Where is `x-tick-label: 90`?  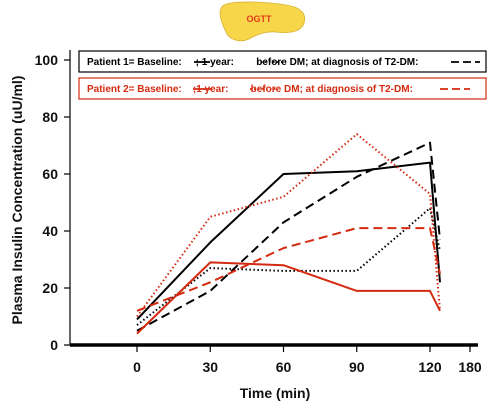
x-tick-label: 90 is located at coordinates (357, 367).